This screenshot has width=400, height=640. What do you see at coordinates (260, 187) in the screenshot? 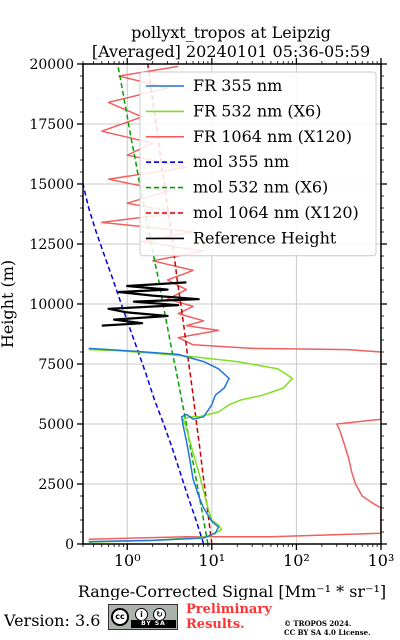
I see `legend-label: mol 532 nm (X6)` at bounding box center [260, 187].